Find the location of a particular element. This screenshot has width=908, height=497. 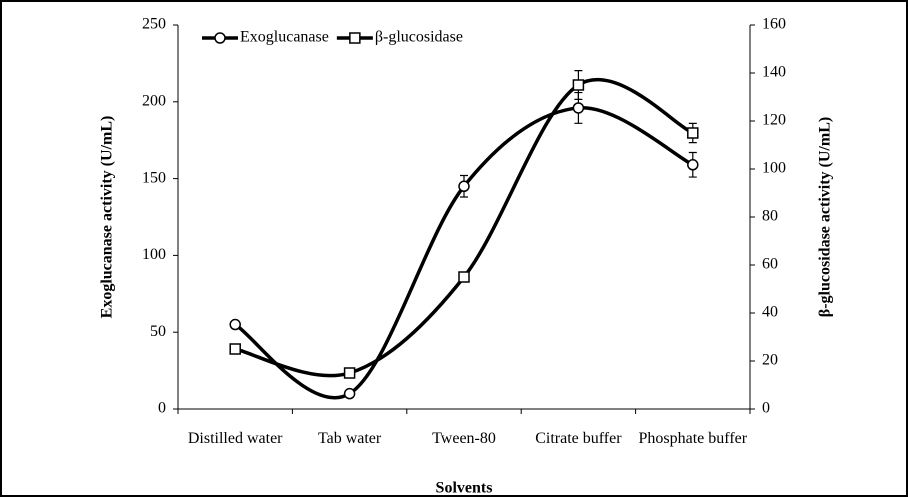

legend-label: β-glucosidase is located at coordinates (419, 37).